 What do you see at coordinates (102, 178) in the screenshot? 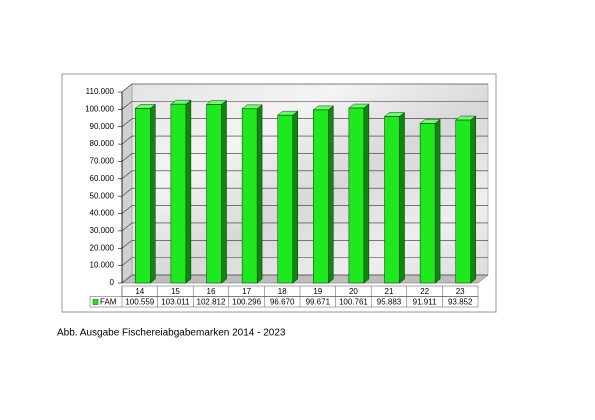
I see `y-tick-label: 60.000` at bounding box center [102, 178].